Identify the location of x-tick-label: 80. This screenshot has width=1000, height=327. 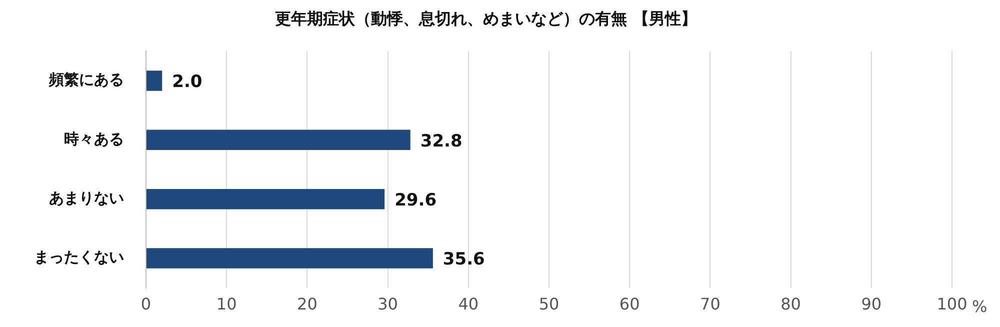
(790, 304).